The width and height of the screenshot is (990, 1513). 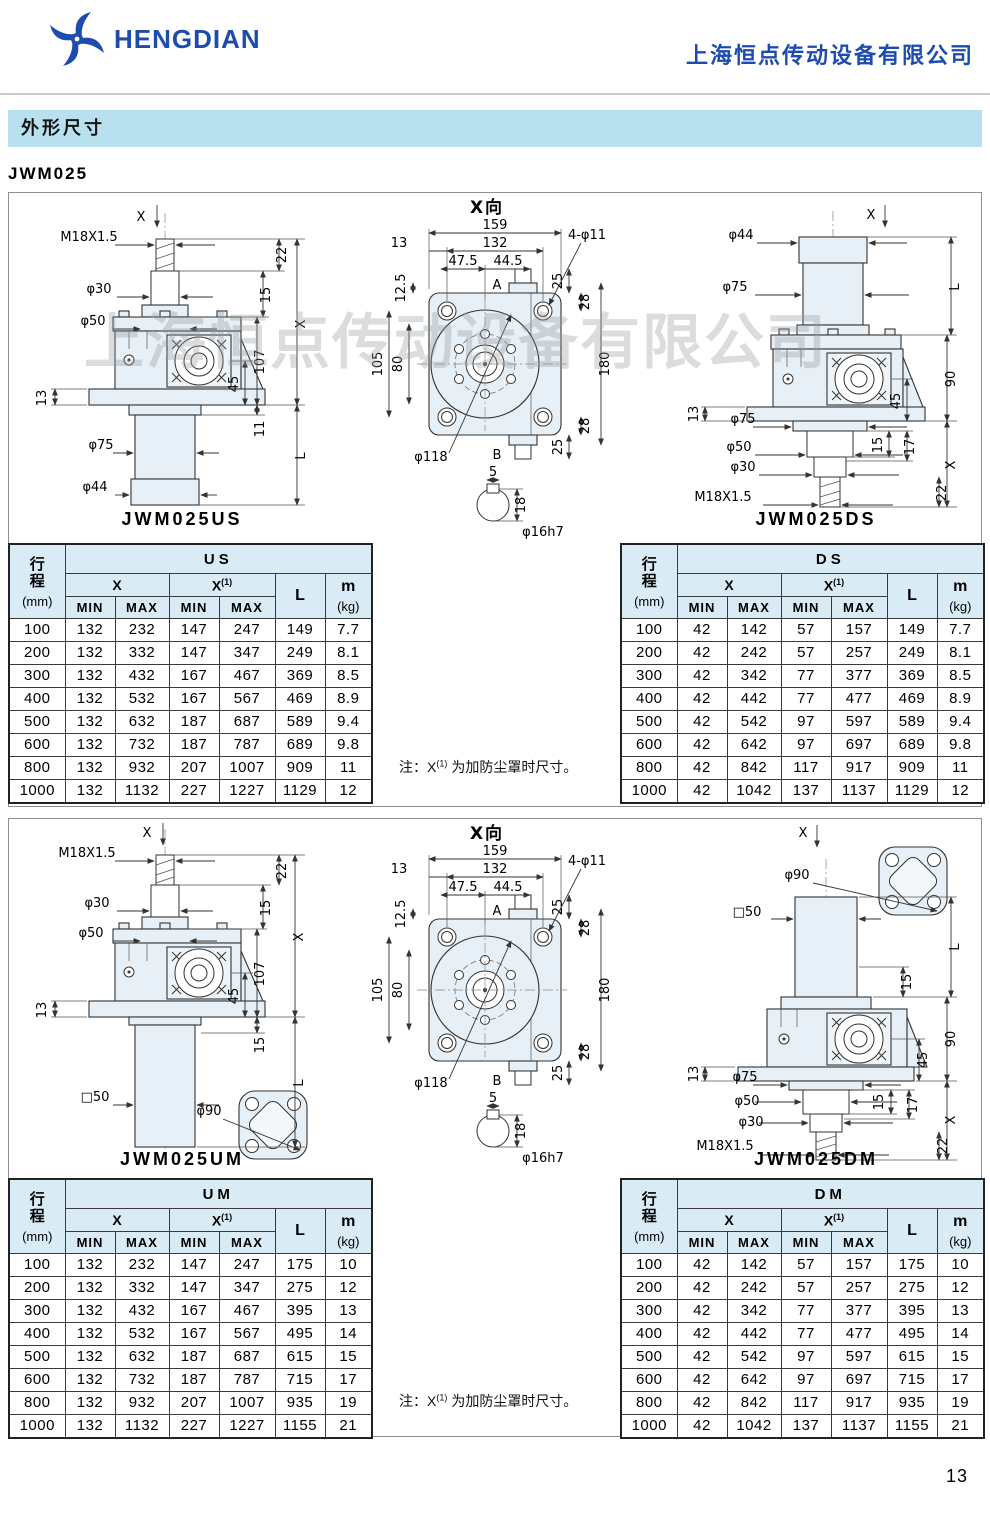 I want to click on dimension-label: 12.5, so click(x=401, y=288).